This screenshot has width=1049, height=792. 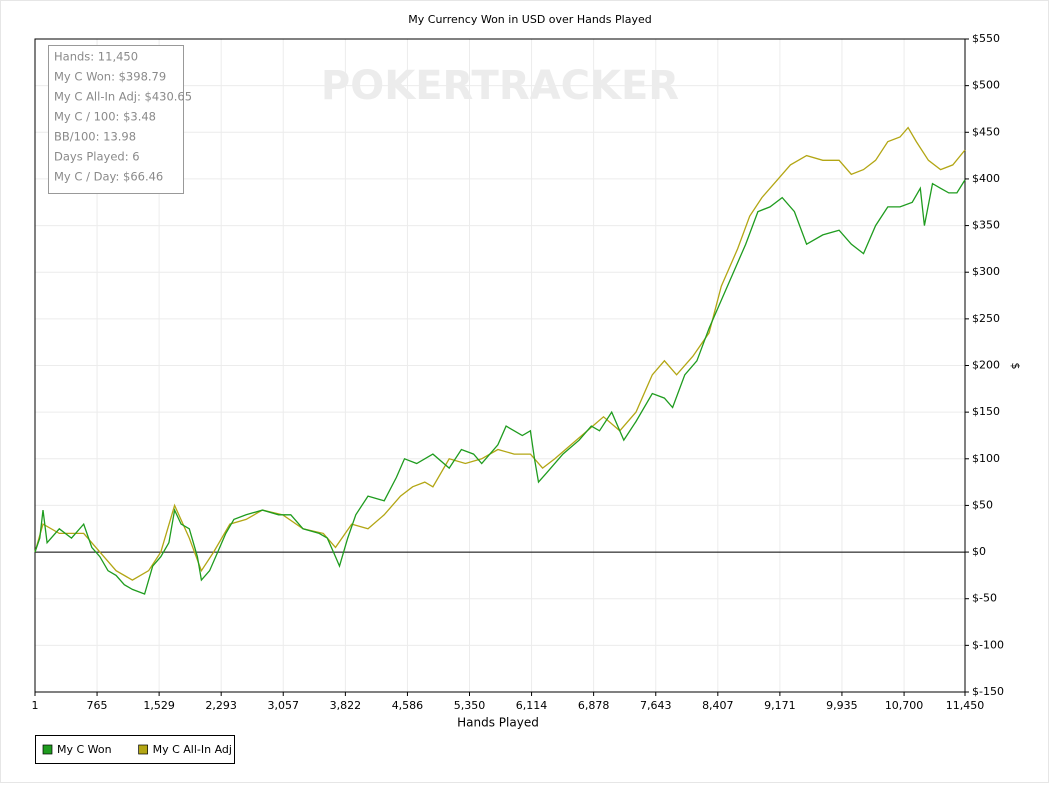 I want to click on stat-text: My C Won: $398.79, so click(x=110, y=77).